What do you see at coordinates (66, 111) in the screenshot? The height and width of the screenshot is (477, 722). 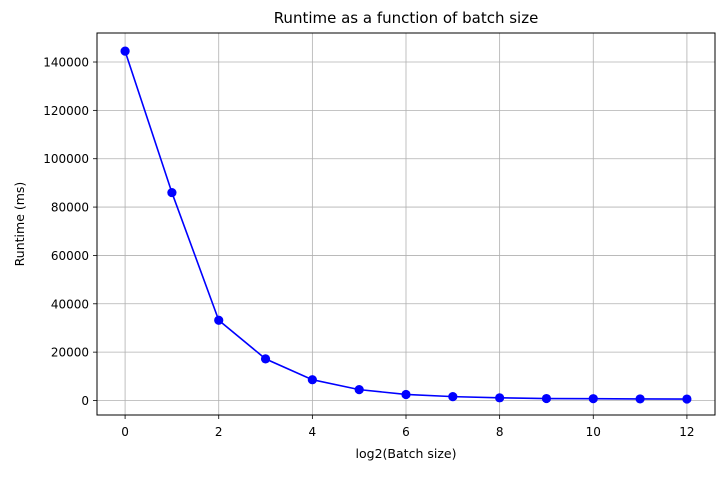 I see `y-tick-label: 120000` at bounding box center [66, 111].